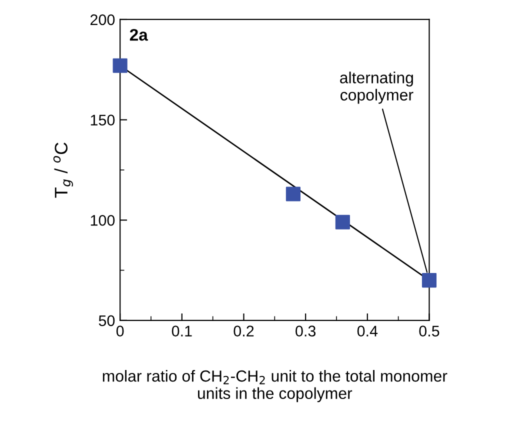  Describe the element at coordinates (102, 220) in the screenshot. I see `y-tick-label: 100` at that location.